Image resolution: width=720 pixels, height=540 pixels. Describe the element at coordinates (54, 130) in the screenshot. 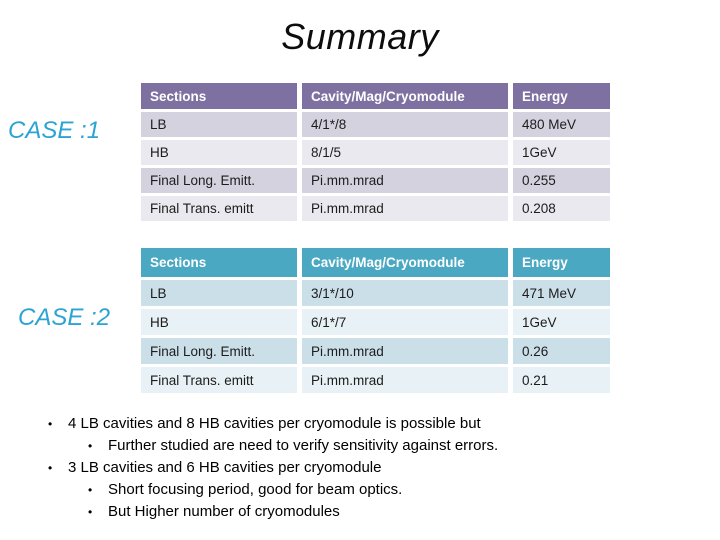

I see `case1-label: CASE :1` at that location.